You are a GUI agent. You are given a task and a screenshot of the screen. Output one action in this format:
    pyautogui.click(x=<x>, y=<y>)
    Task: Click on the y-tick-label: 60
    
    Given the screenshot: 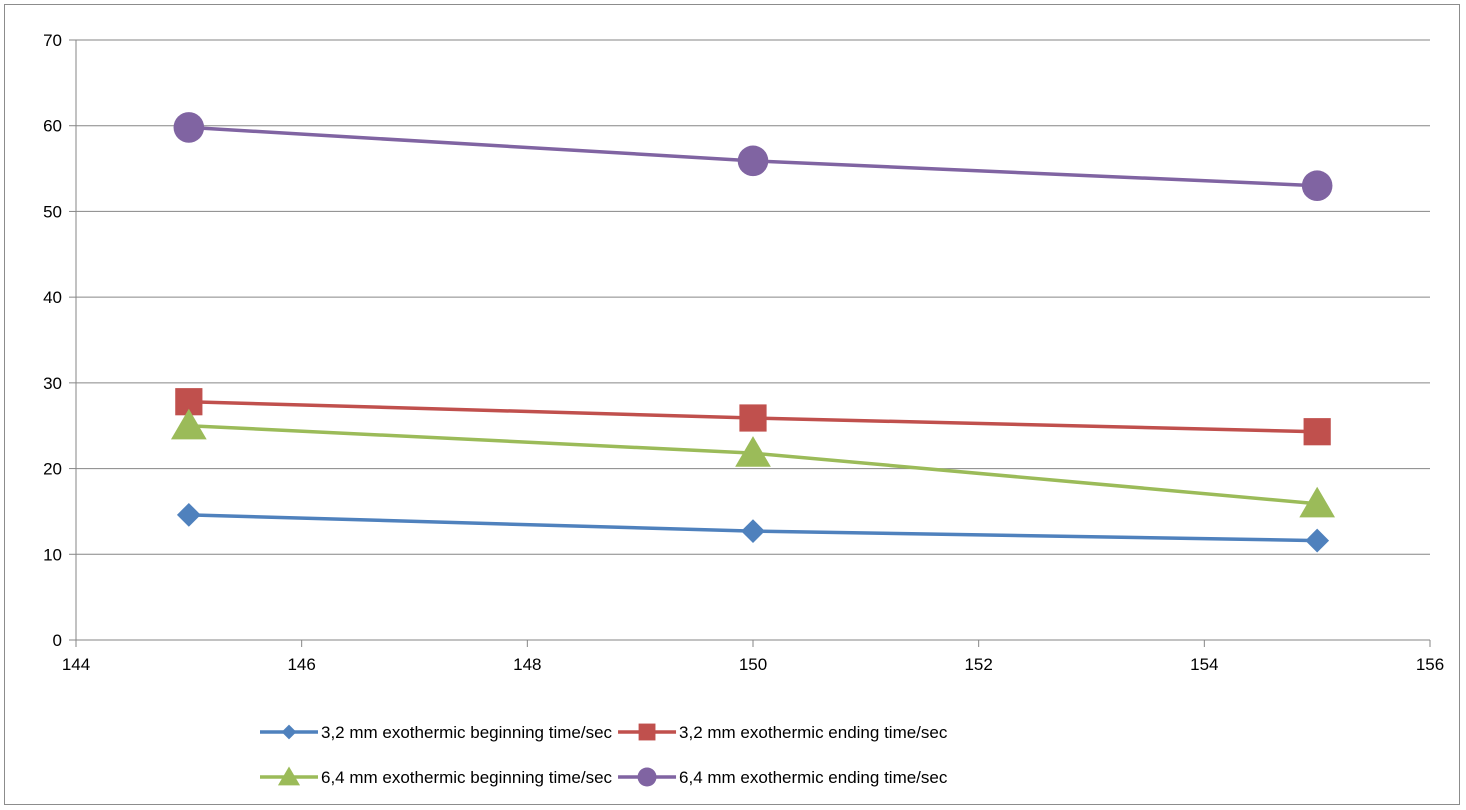 What is the action you would take?
    pyautogui.click(x=52, y=126)
    